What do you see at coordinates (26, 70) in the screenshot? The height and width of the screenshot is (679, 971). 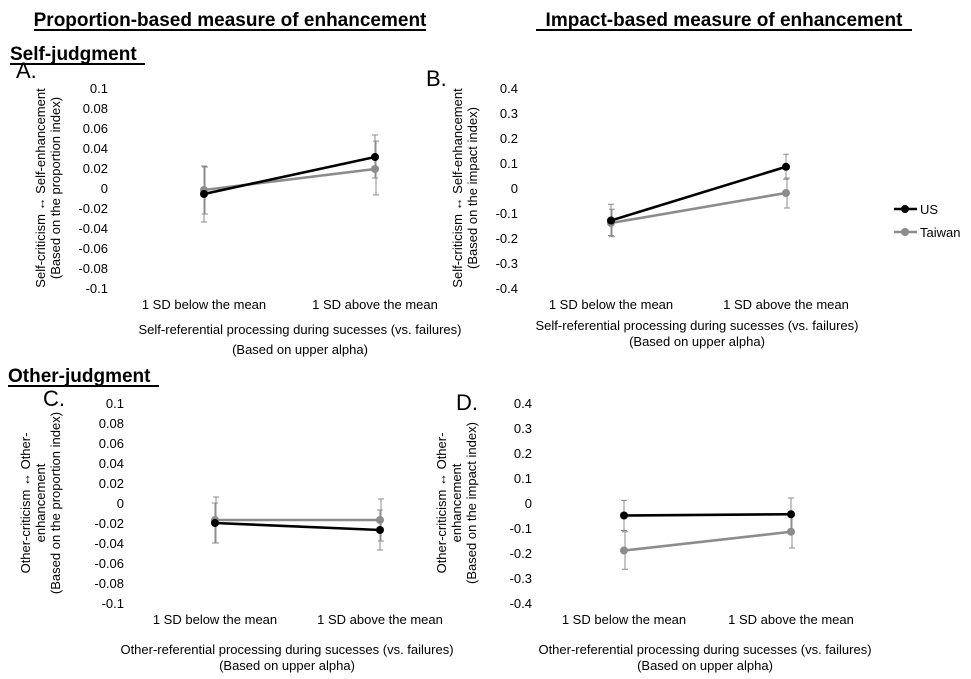 I see `panel-label: A.` at bounding box center [26, 70].